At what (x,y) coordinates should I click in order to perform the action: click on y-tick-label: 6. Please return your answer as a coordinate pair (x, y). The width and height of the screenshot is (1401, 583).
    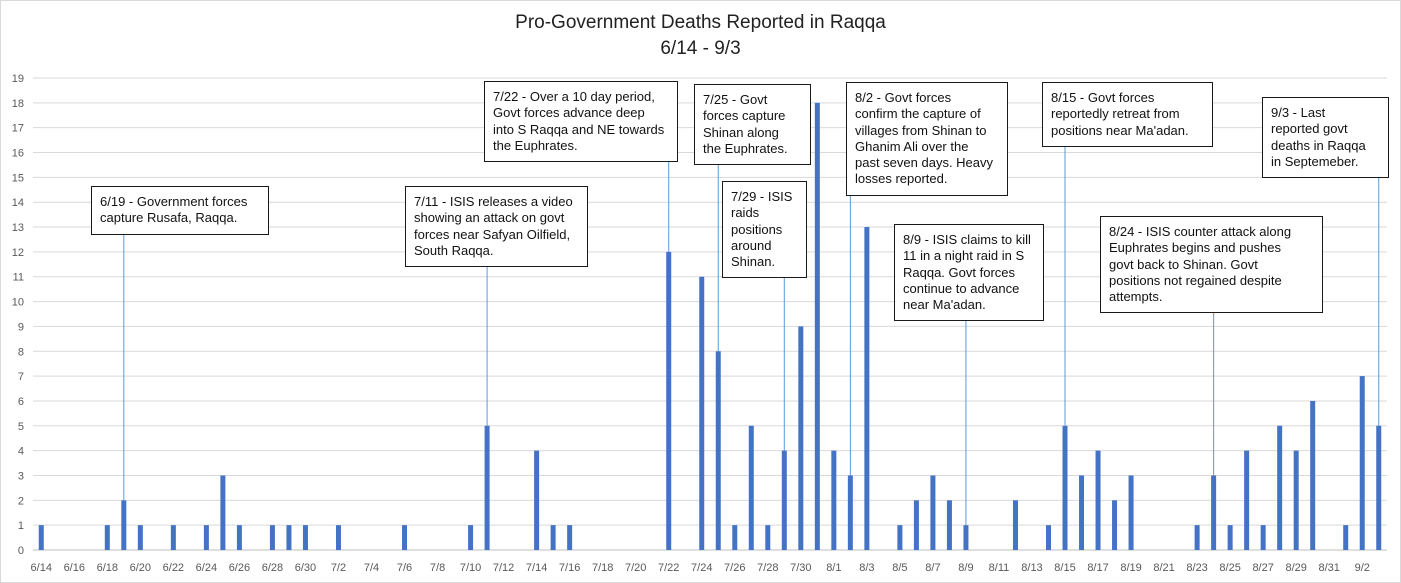
    Looking at the image, I should click on (21, 402).